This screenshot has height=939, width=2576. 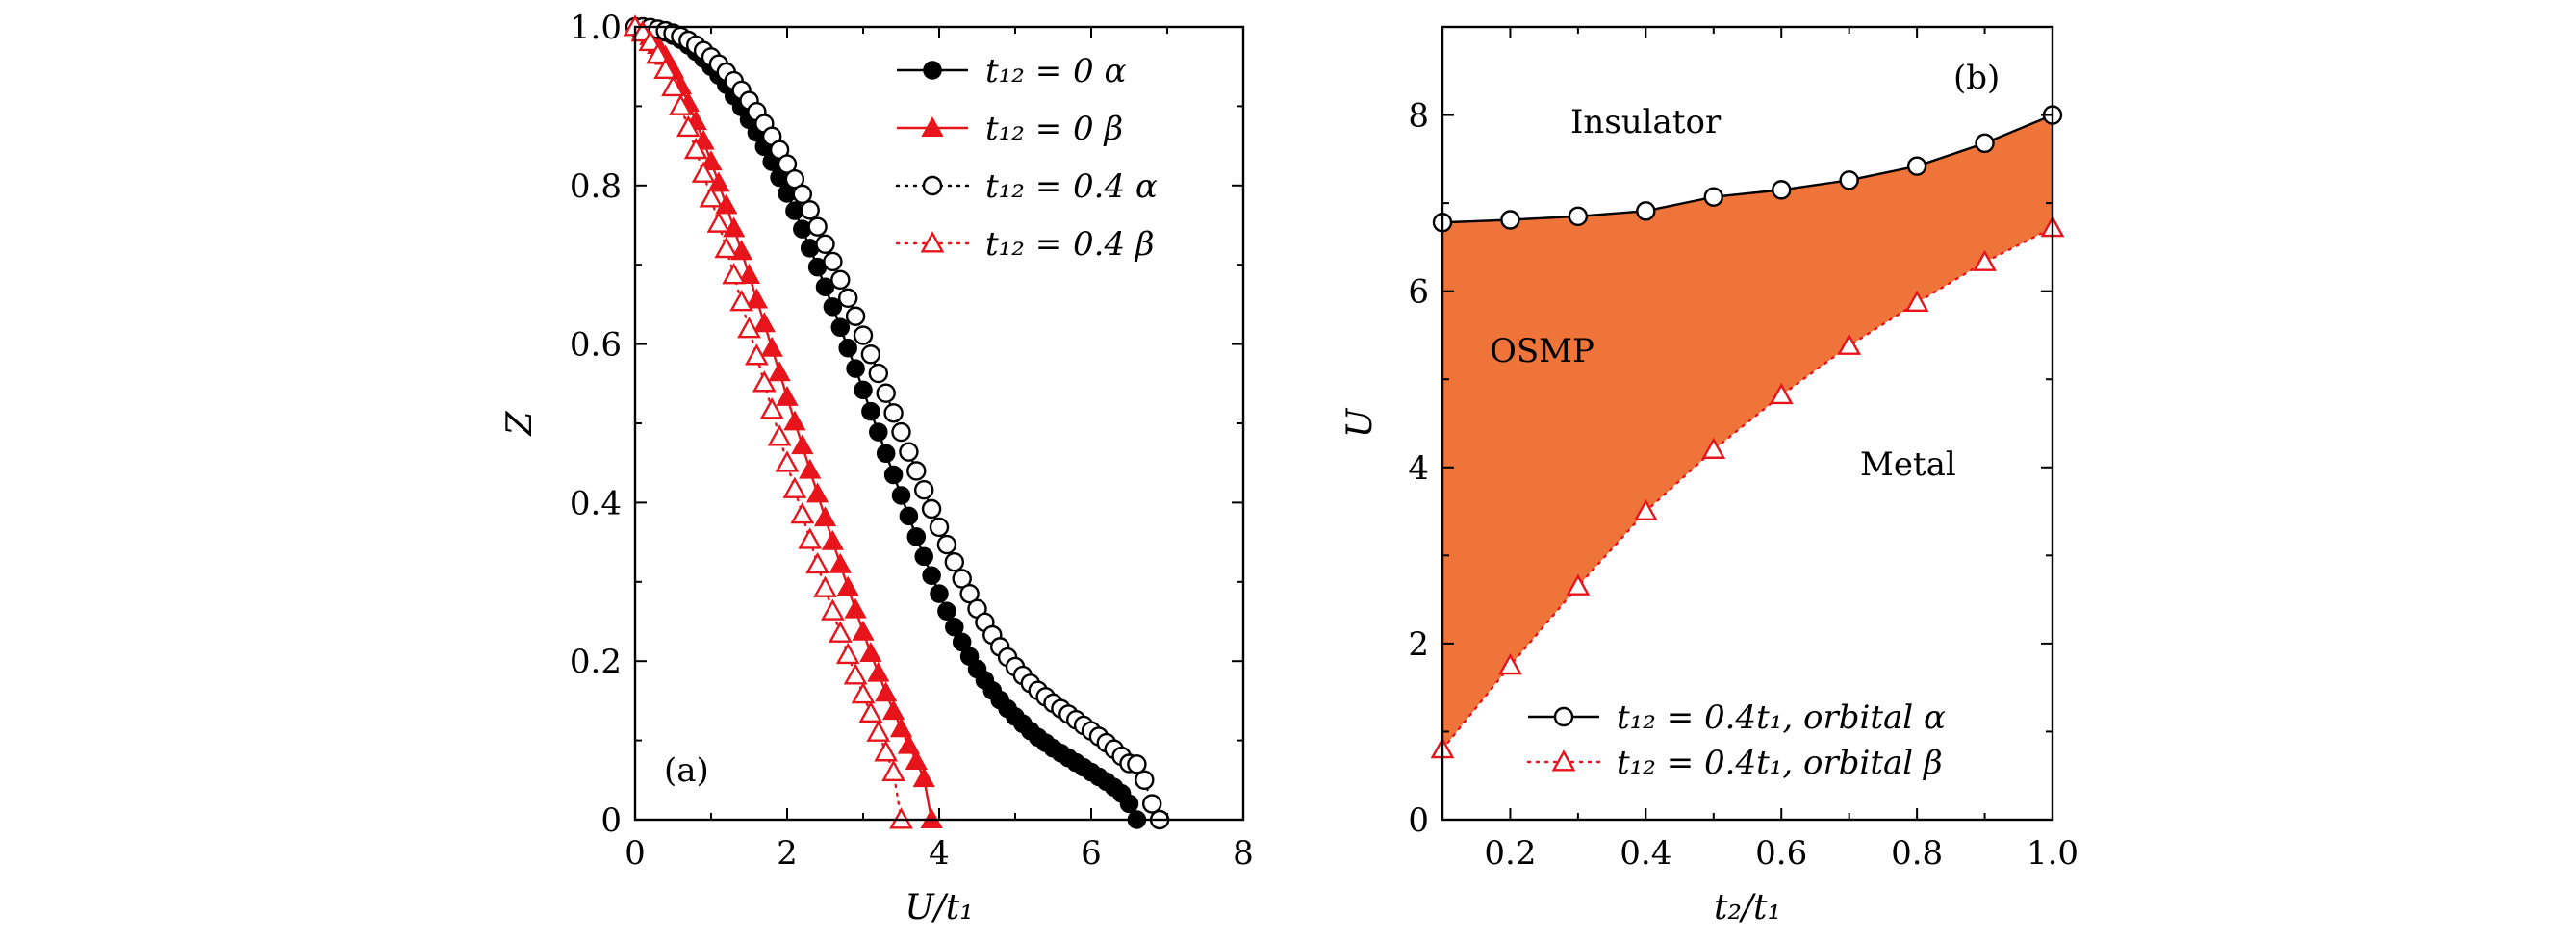 I want to click on panel-b-ylabel: U, so click(x=1360, y=423).